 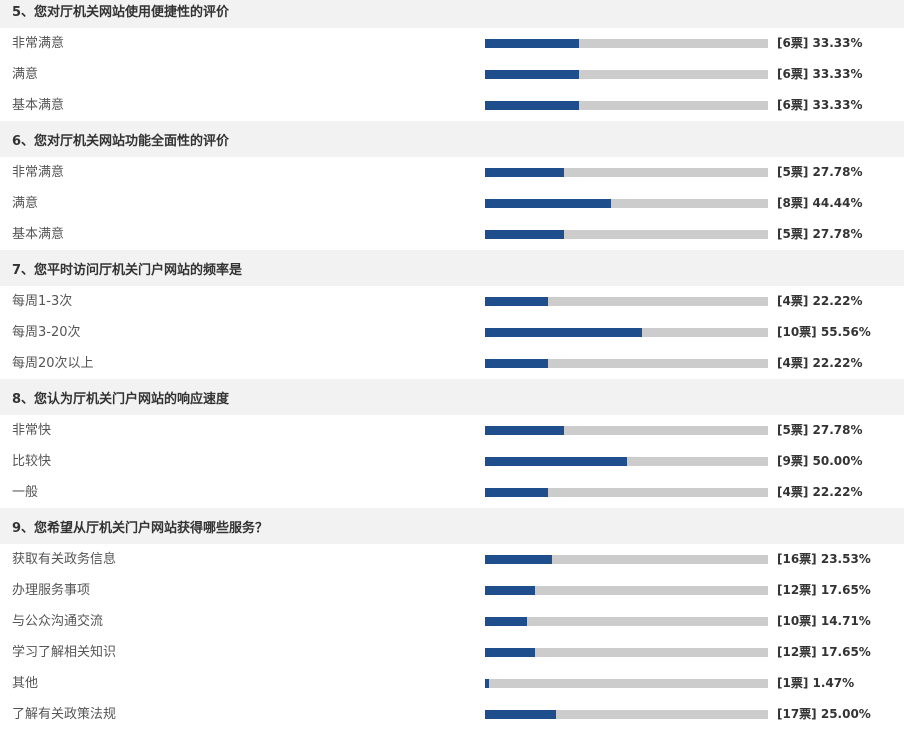 I want to click on question-title: 9、您希望从厅机关门户网站获得哪些服务？, so click(x=452, y=526).